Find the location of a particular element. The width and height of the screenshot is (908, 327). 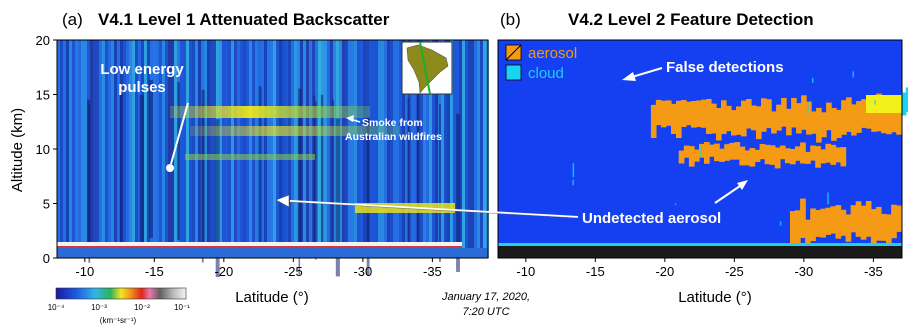

south-america-shape is located at coordinates (427, 69).